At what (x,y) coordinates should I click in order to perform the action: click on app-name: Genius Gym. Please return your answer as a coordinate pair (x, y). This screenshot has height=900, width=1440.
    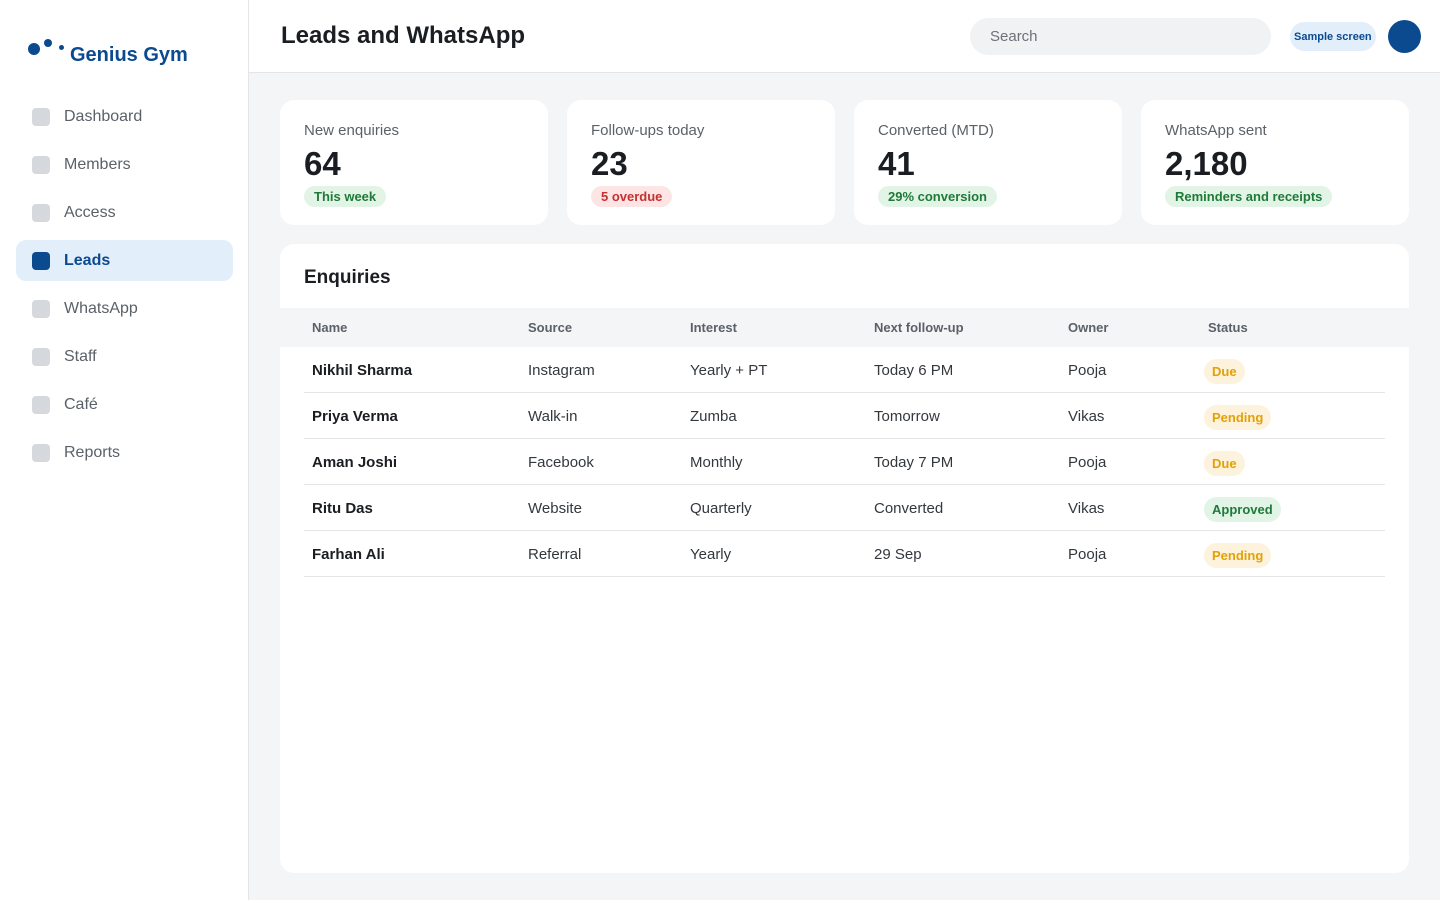
    Looking at the image, I should click on (129, 54).